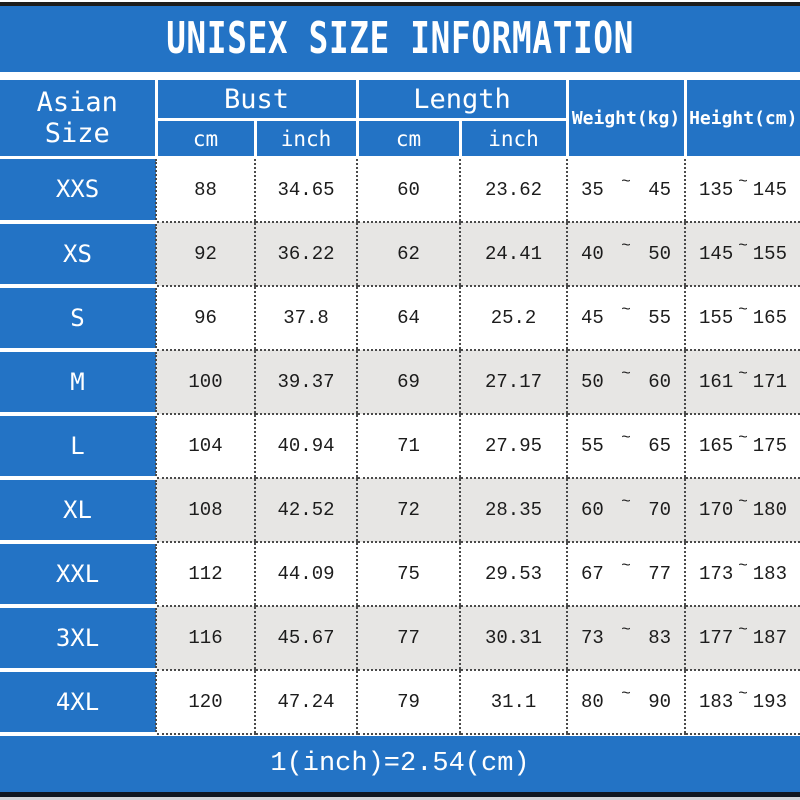 The height and width of the screenshot is (800, 800). I want to click on cell-length-inch: 24.41, so click(513, 254).